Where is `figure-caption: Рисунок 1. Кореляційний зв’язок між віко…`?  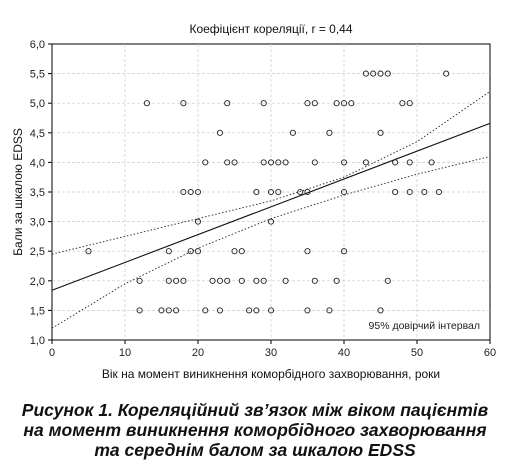
figure-caption: Рисунок 1. Кореляційний зв’язок між віко… is located at coordinates (255, 430).